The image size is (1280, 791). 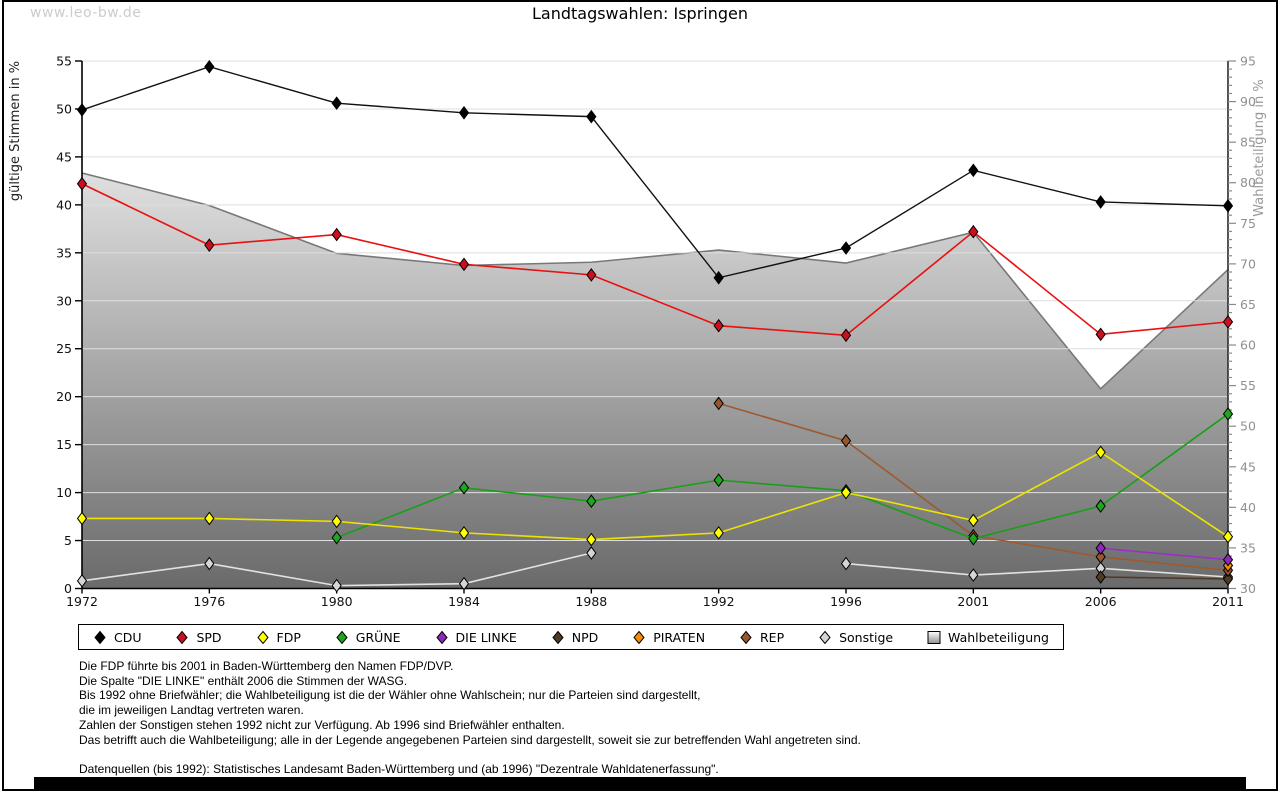 What do you see at coordinates (64, 108) in the screenshot?
I see `left-tick-label: 50` at bounding box center [64, 108].